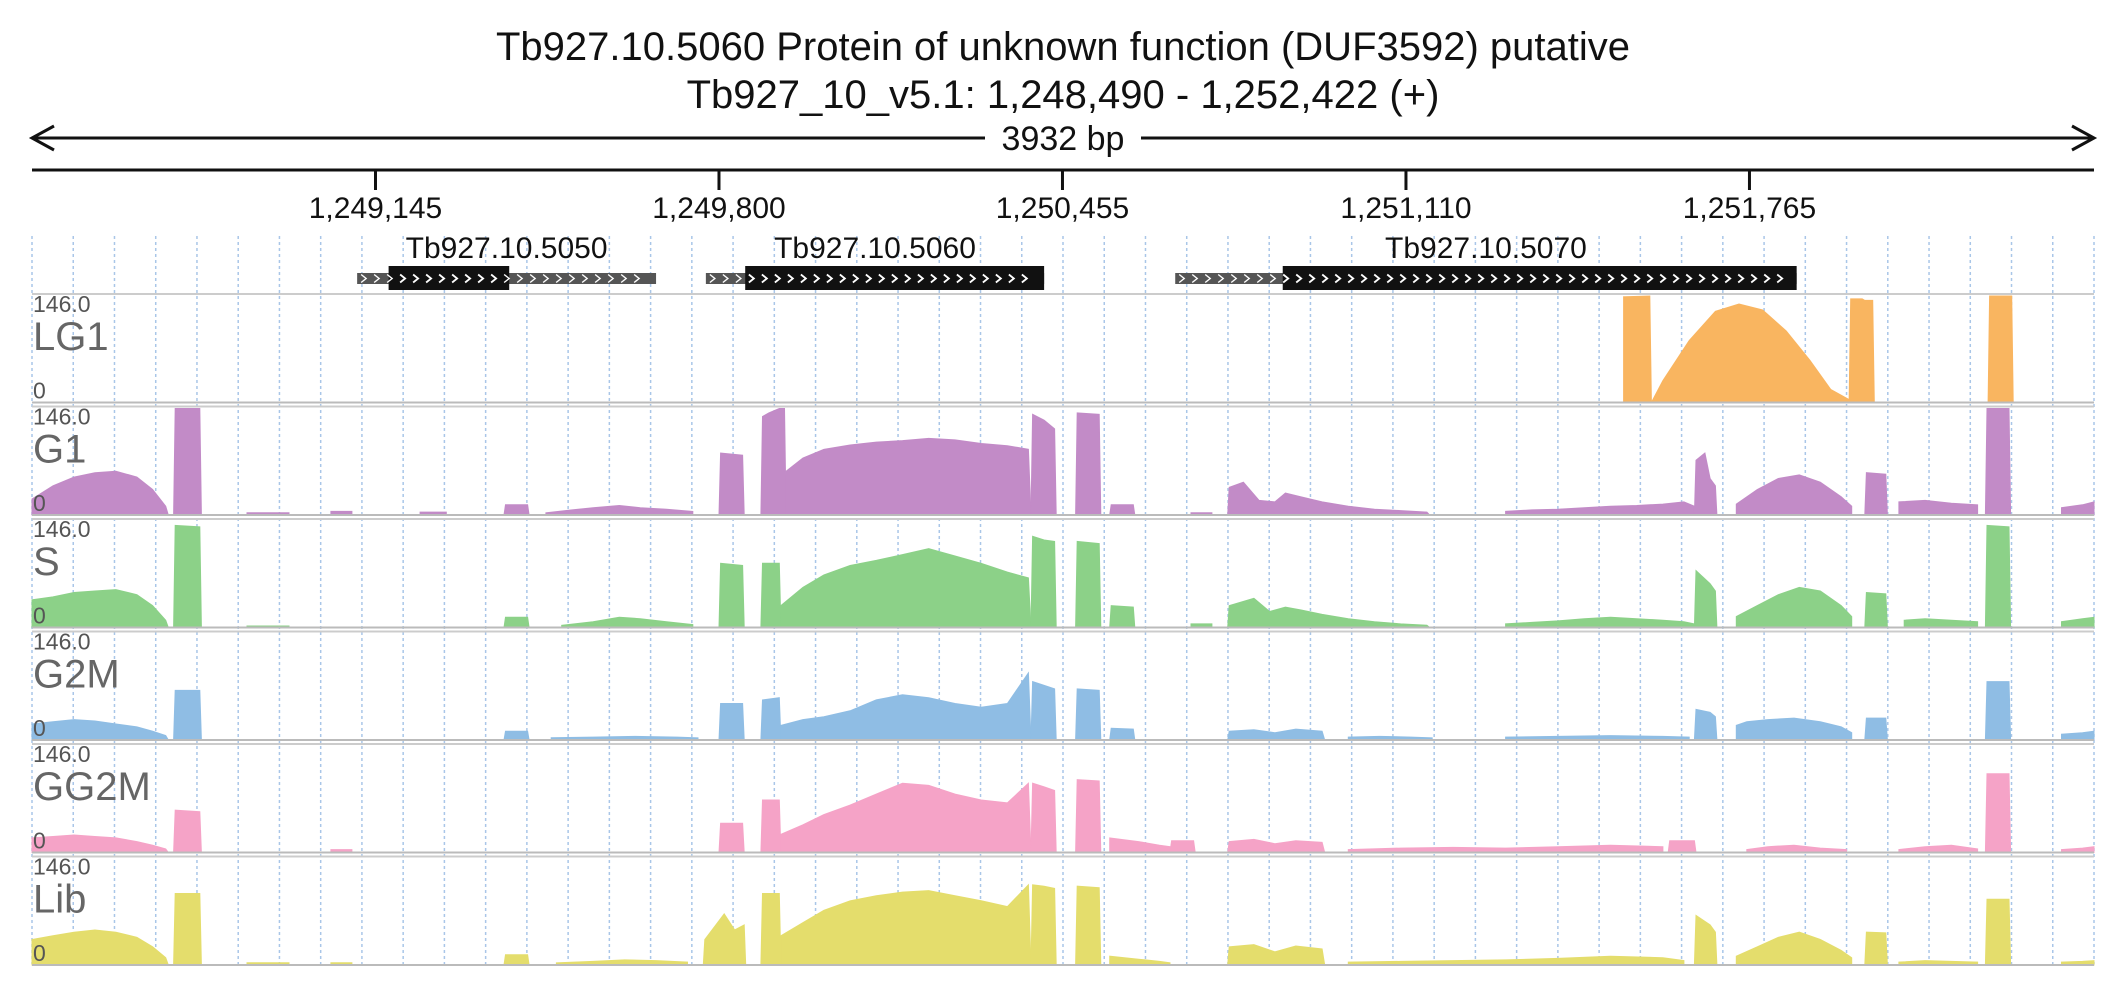 The width and height of the screenshot is (2126, 1005). Describe the element at coordinates (375, 208) in the screenshot. I see `axis-tick-label: 1,249,145` at that location.